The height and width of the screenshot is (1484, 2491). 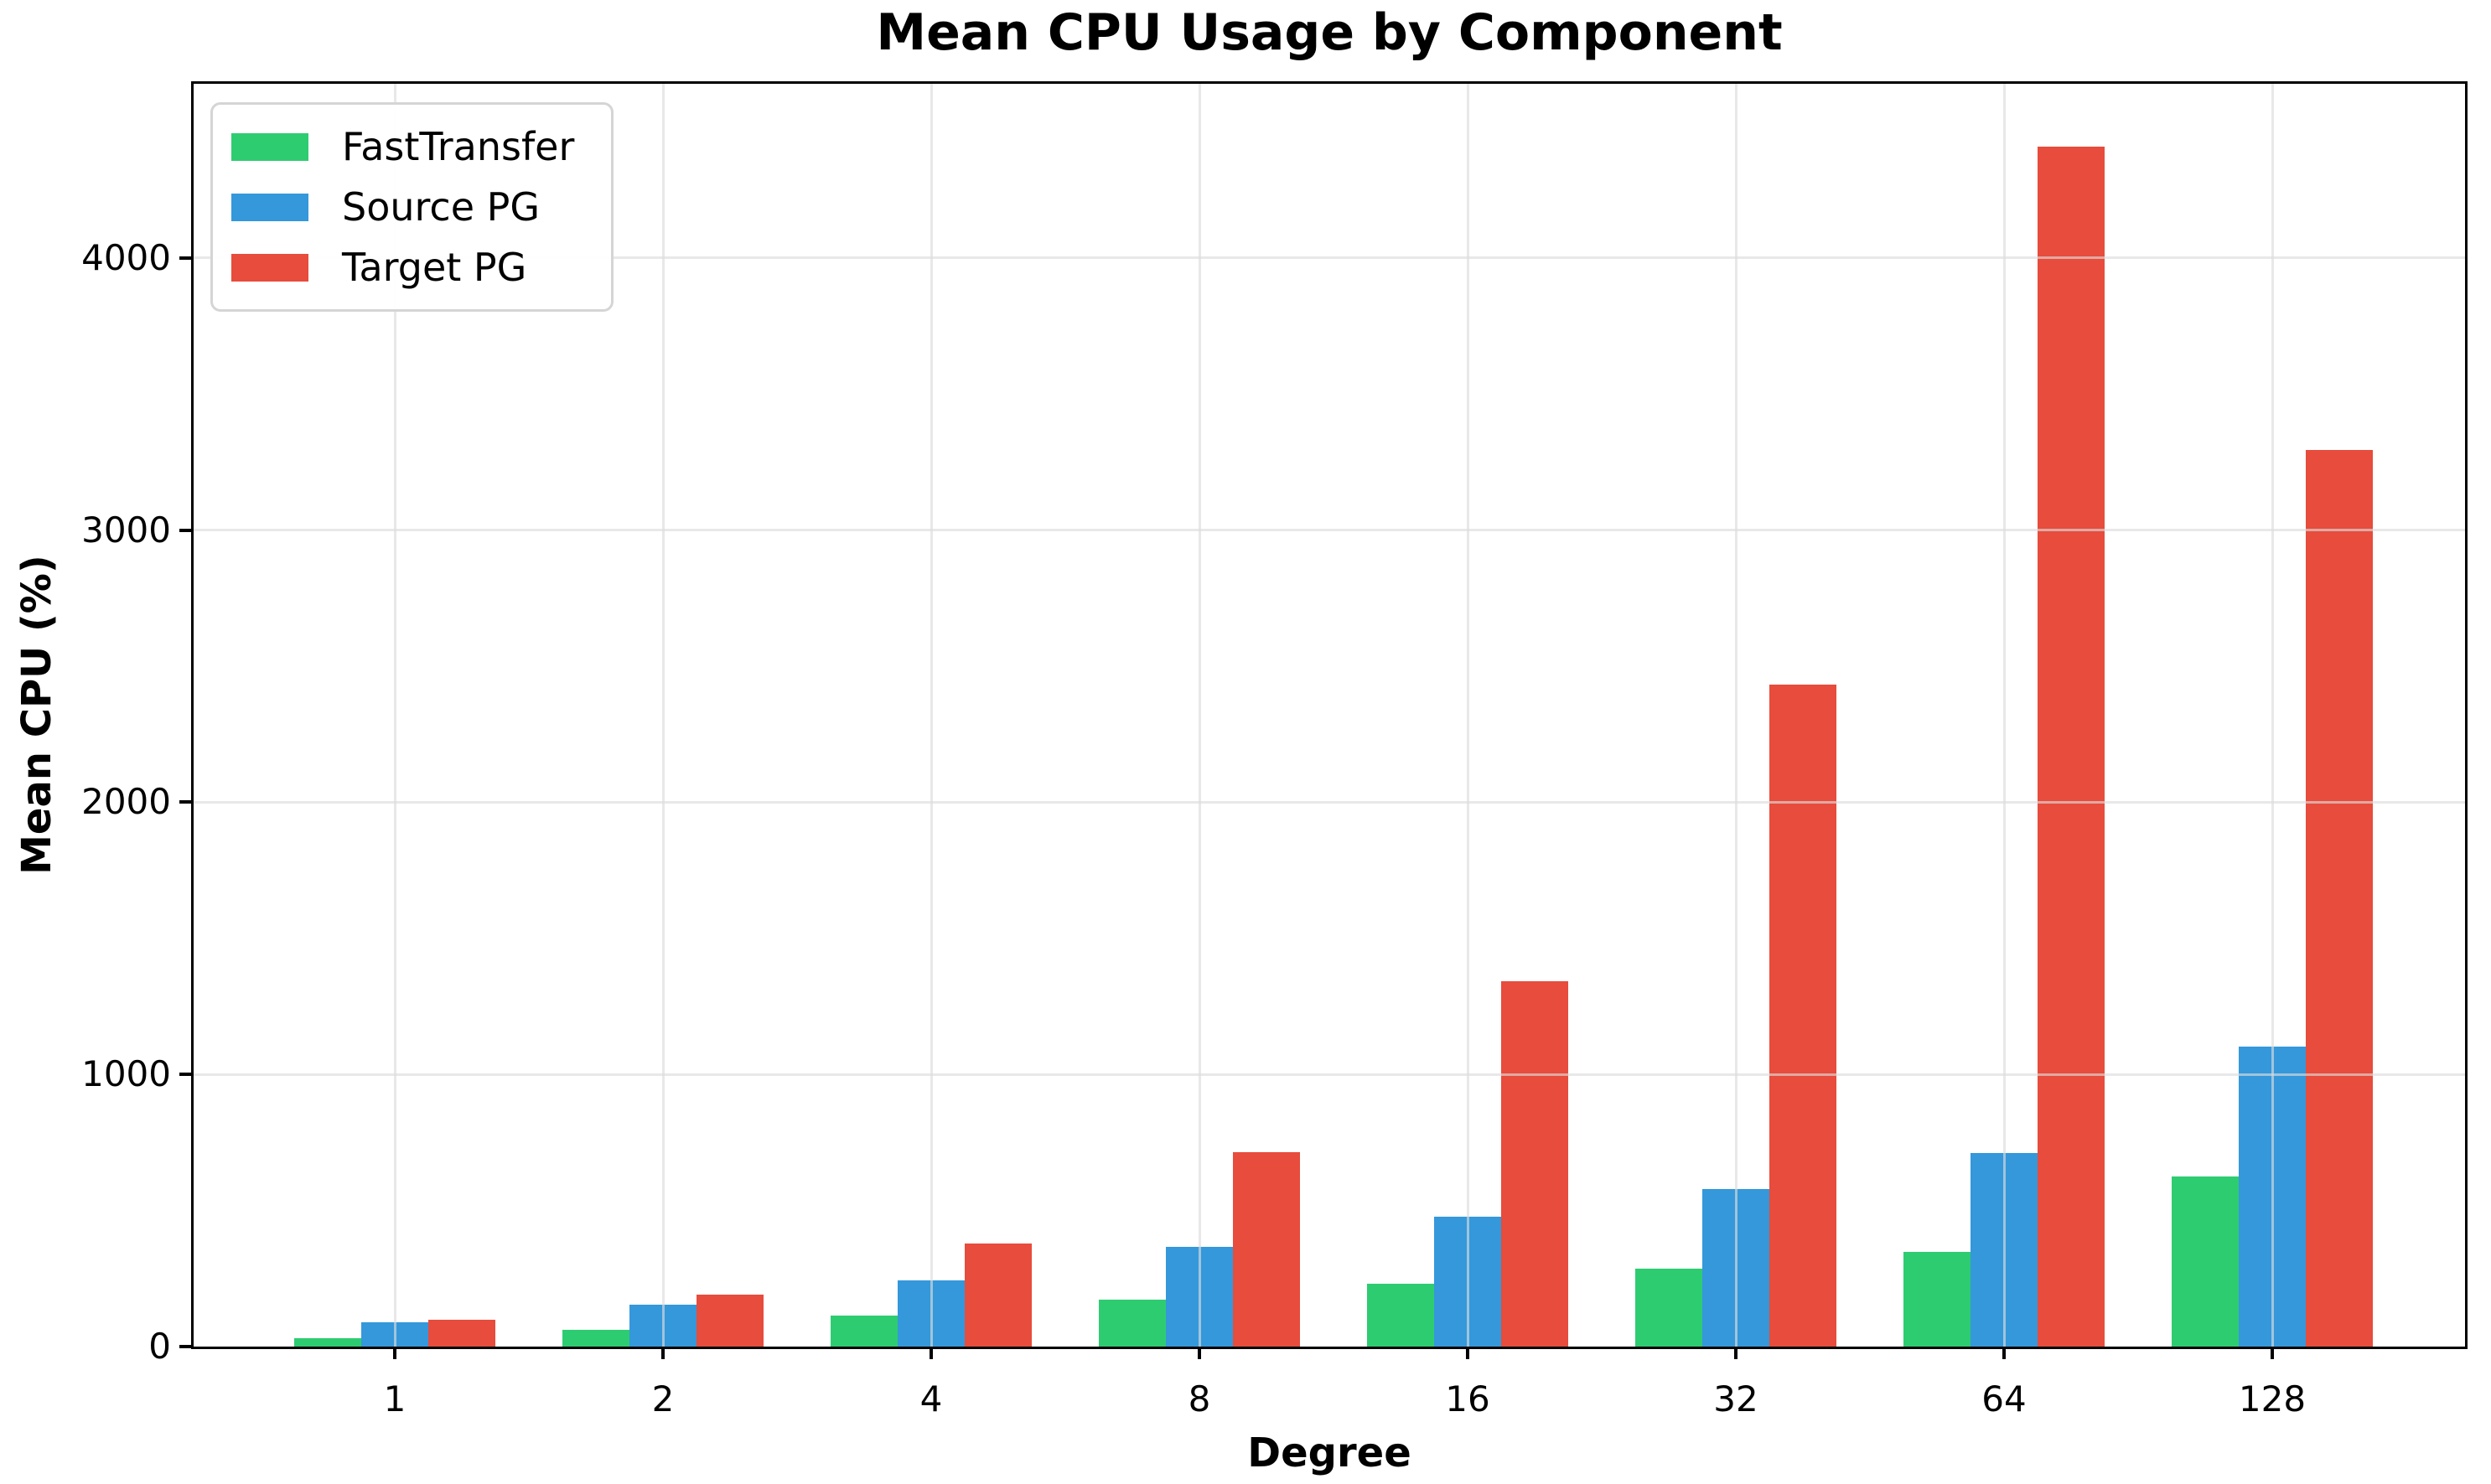 What do you see at coordinates (395, 1399) in the screenshot?
I see `x-tick-label-1: 1` at bounding box center [395, 1399].